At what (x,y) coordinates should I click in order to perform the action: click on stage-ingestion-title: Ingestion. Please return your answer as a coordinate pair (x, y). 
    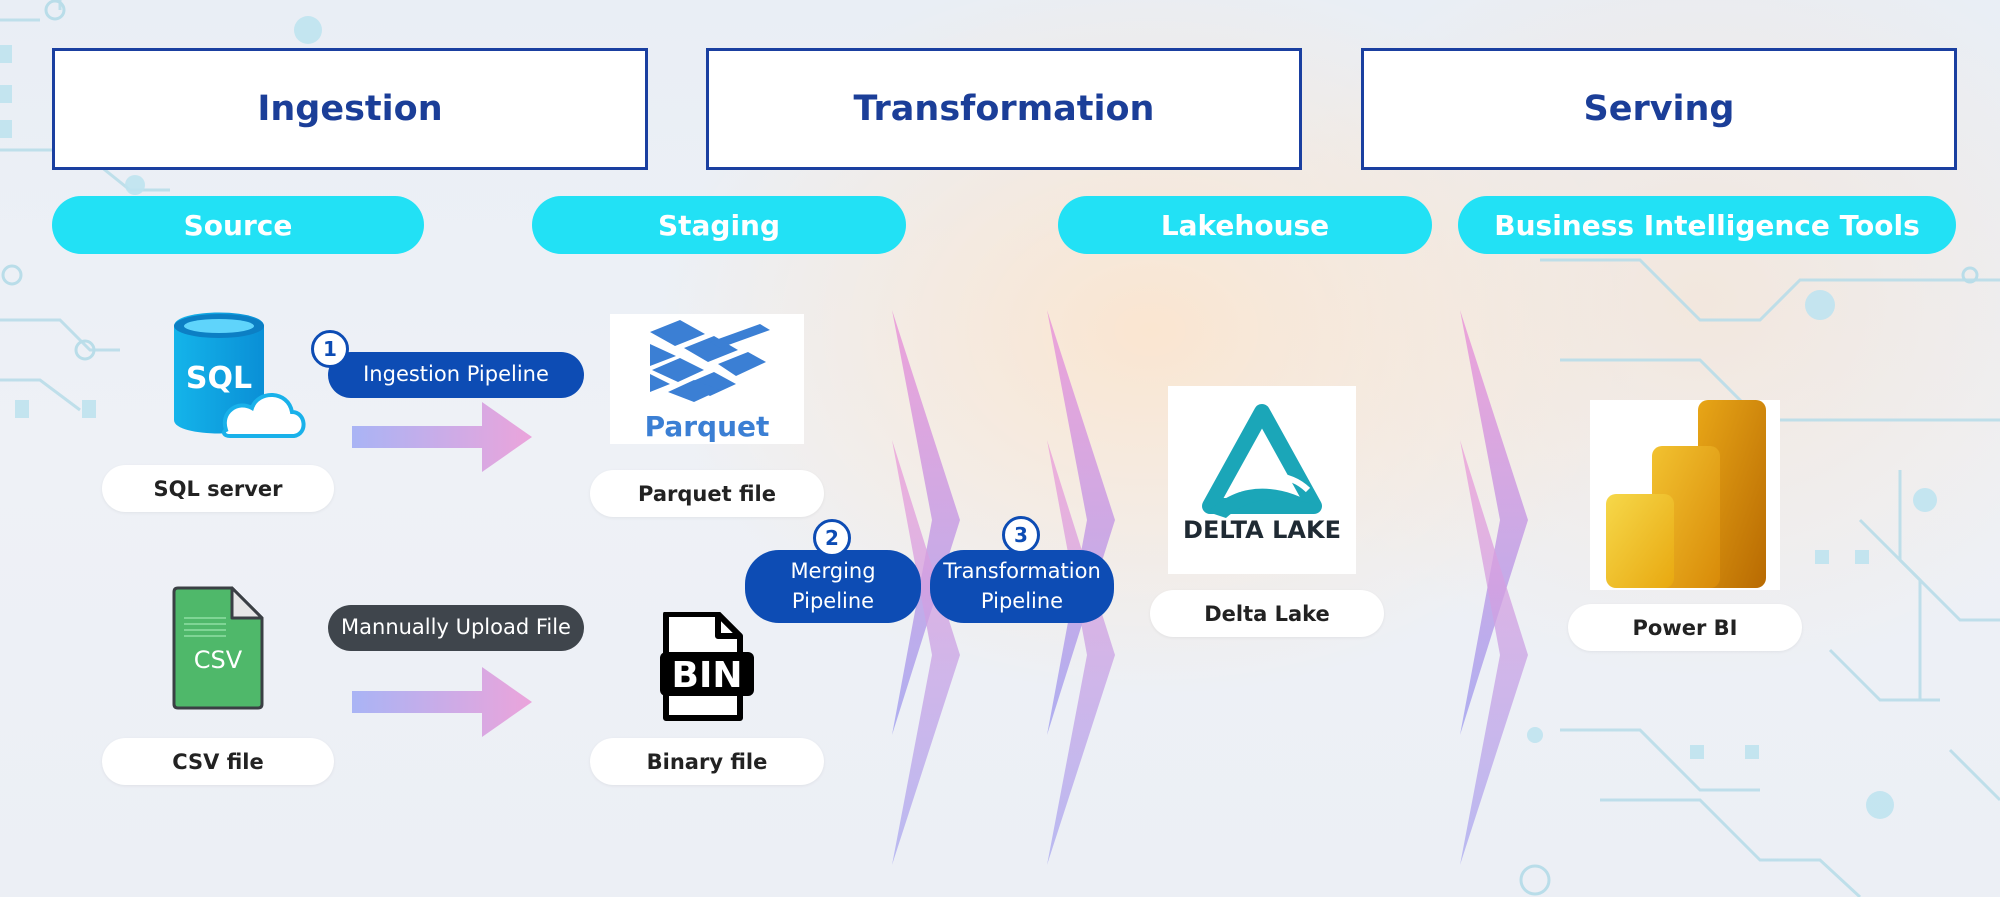
    Looking at the image, I should click on (350, 109).